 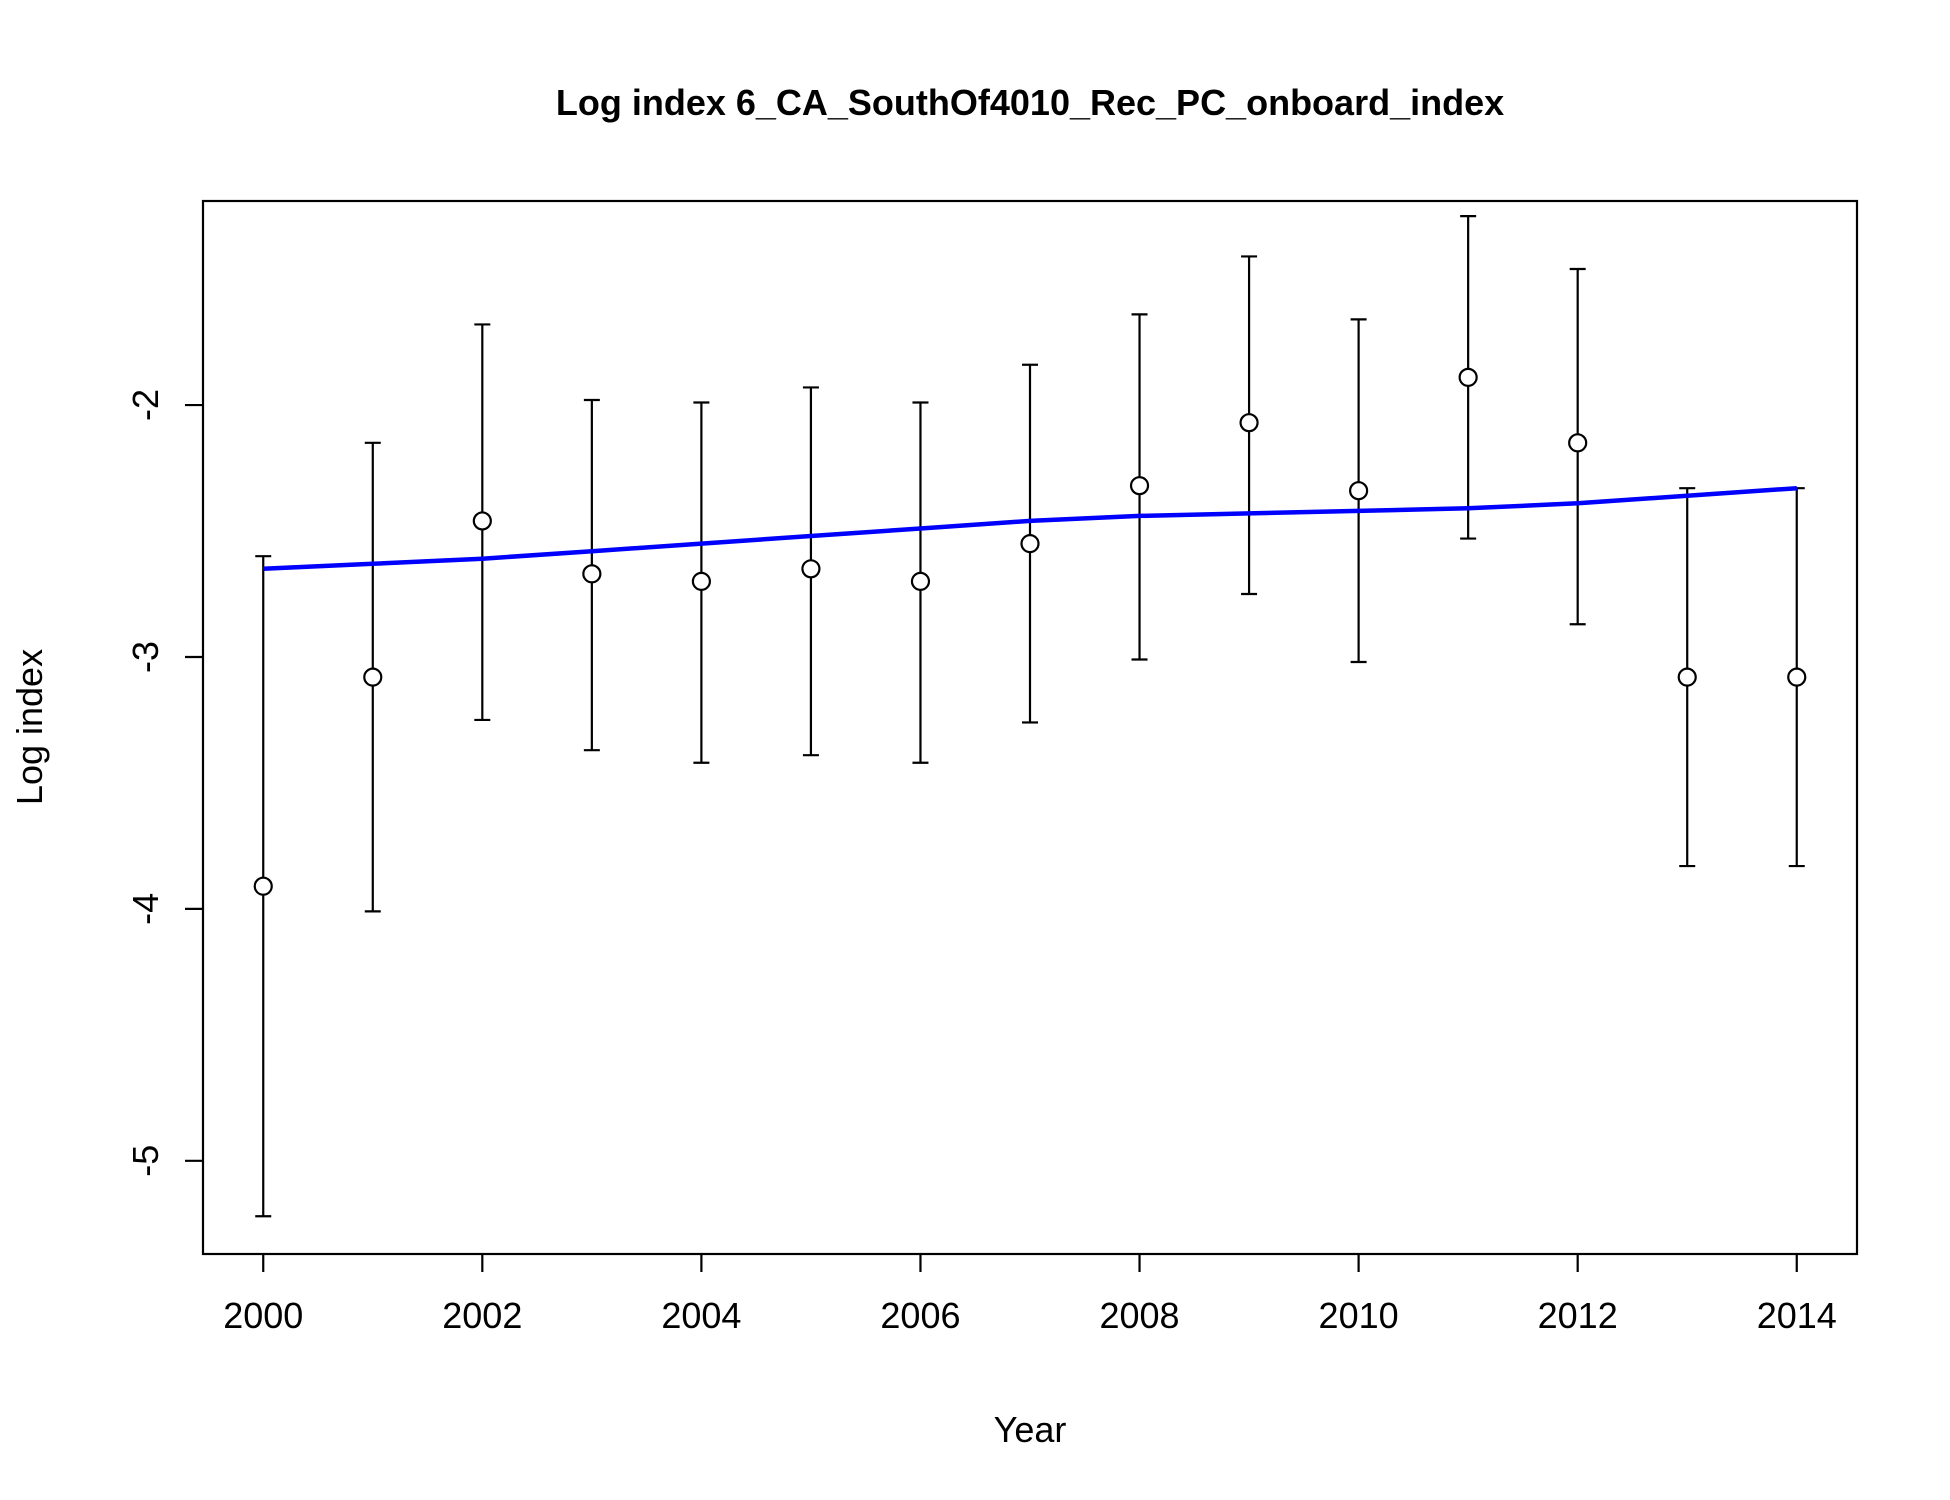 What do you see at coordinates (1139, 1315) in the screenshot?
I see `x-tick-label: 2008` at bounding box center [1139, 1315].